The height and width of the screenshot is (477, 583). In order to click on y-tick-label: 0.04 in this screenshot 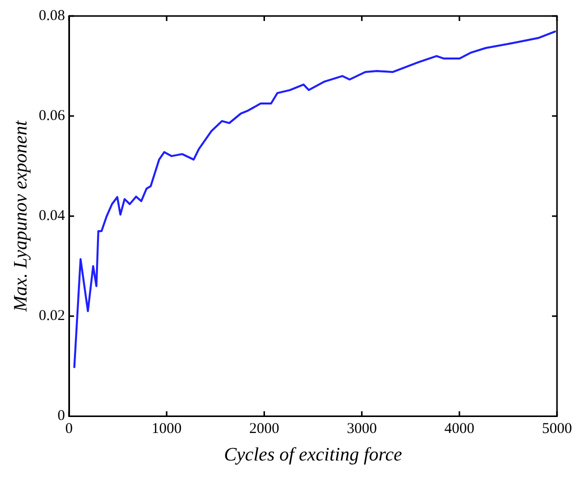, I will do `click(52, 216)`.